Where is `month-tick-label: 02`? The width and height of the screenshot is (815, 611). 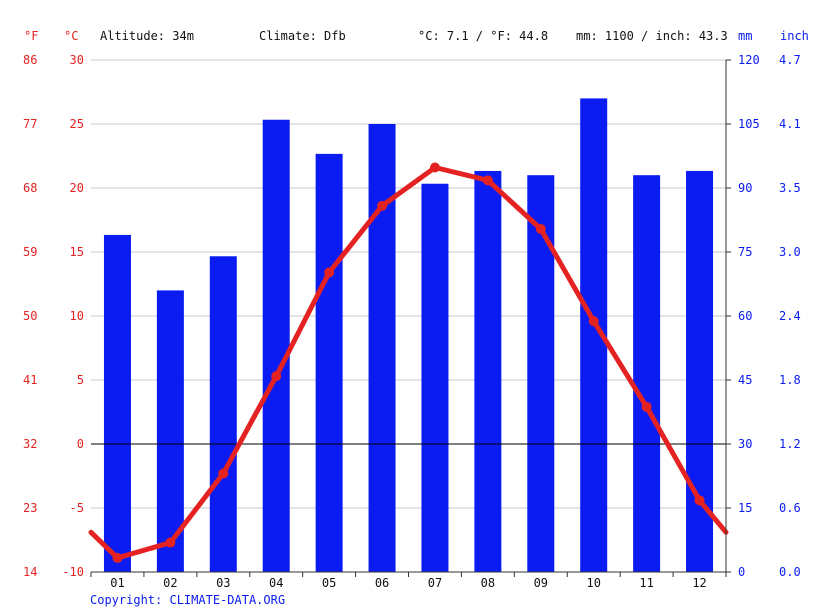 month-tick-label: 02 is located at coordinates (170, 583).